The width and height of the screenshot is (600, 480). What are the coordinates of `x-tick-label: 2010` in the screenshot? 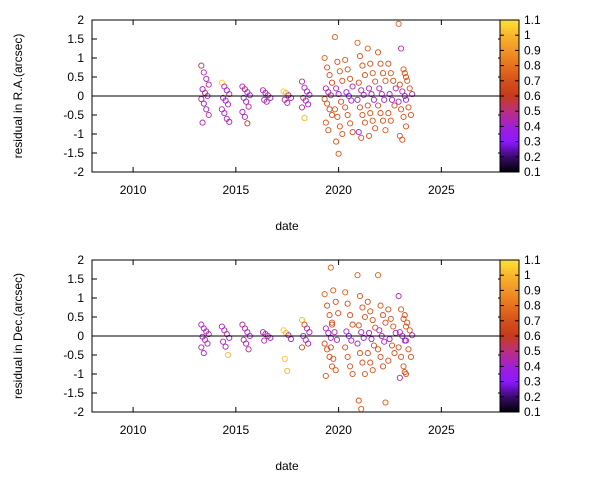 It's located at (133, 190).